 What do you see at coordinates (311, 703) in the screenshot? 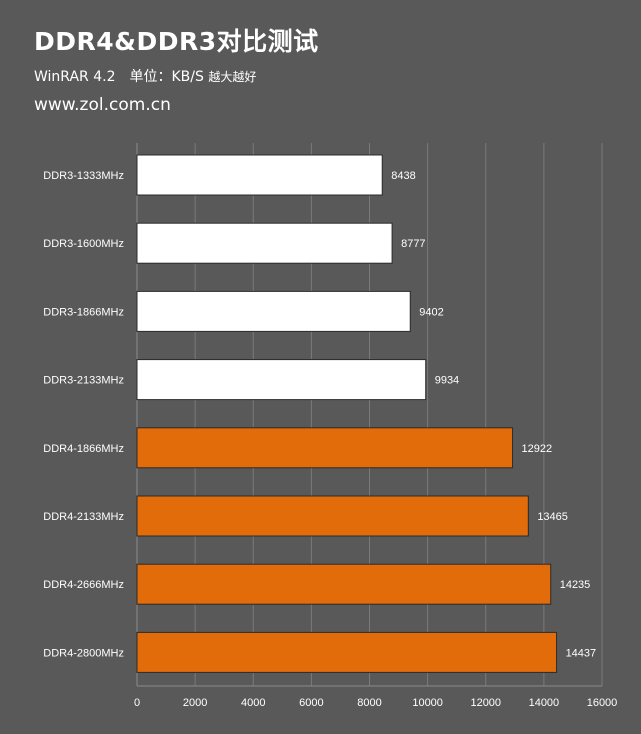
I see `x-tick-label: 6000` at bounding box center [311, 703].